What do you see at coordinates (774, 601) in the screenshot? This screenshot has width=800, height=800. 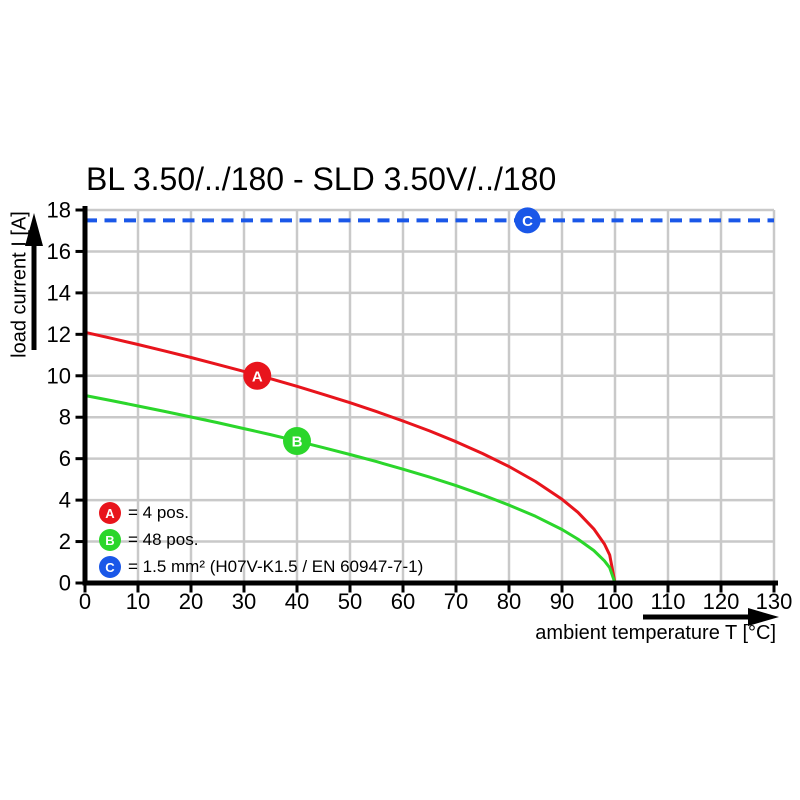 I see `x-tick-label: 130` at bounding box center [774, 601].